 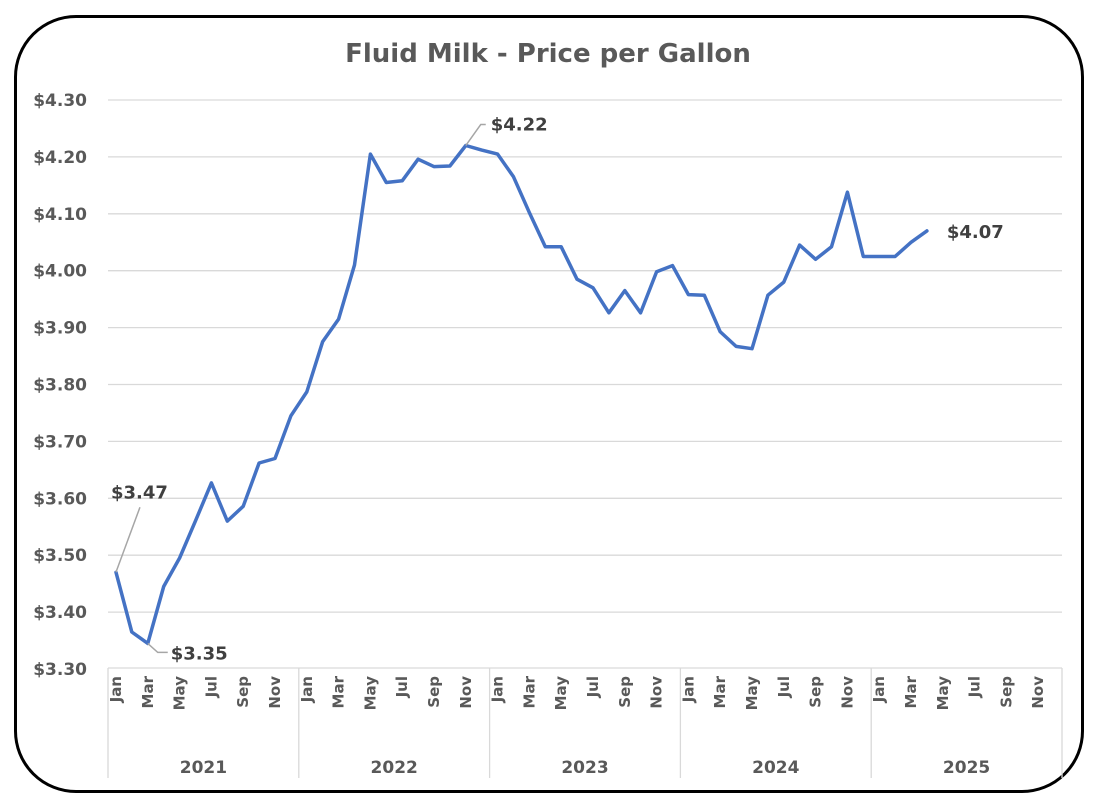 I want to click on y-tick-label: $3.40, so click(x=60, y=613).